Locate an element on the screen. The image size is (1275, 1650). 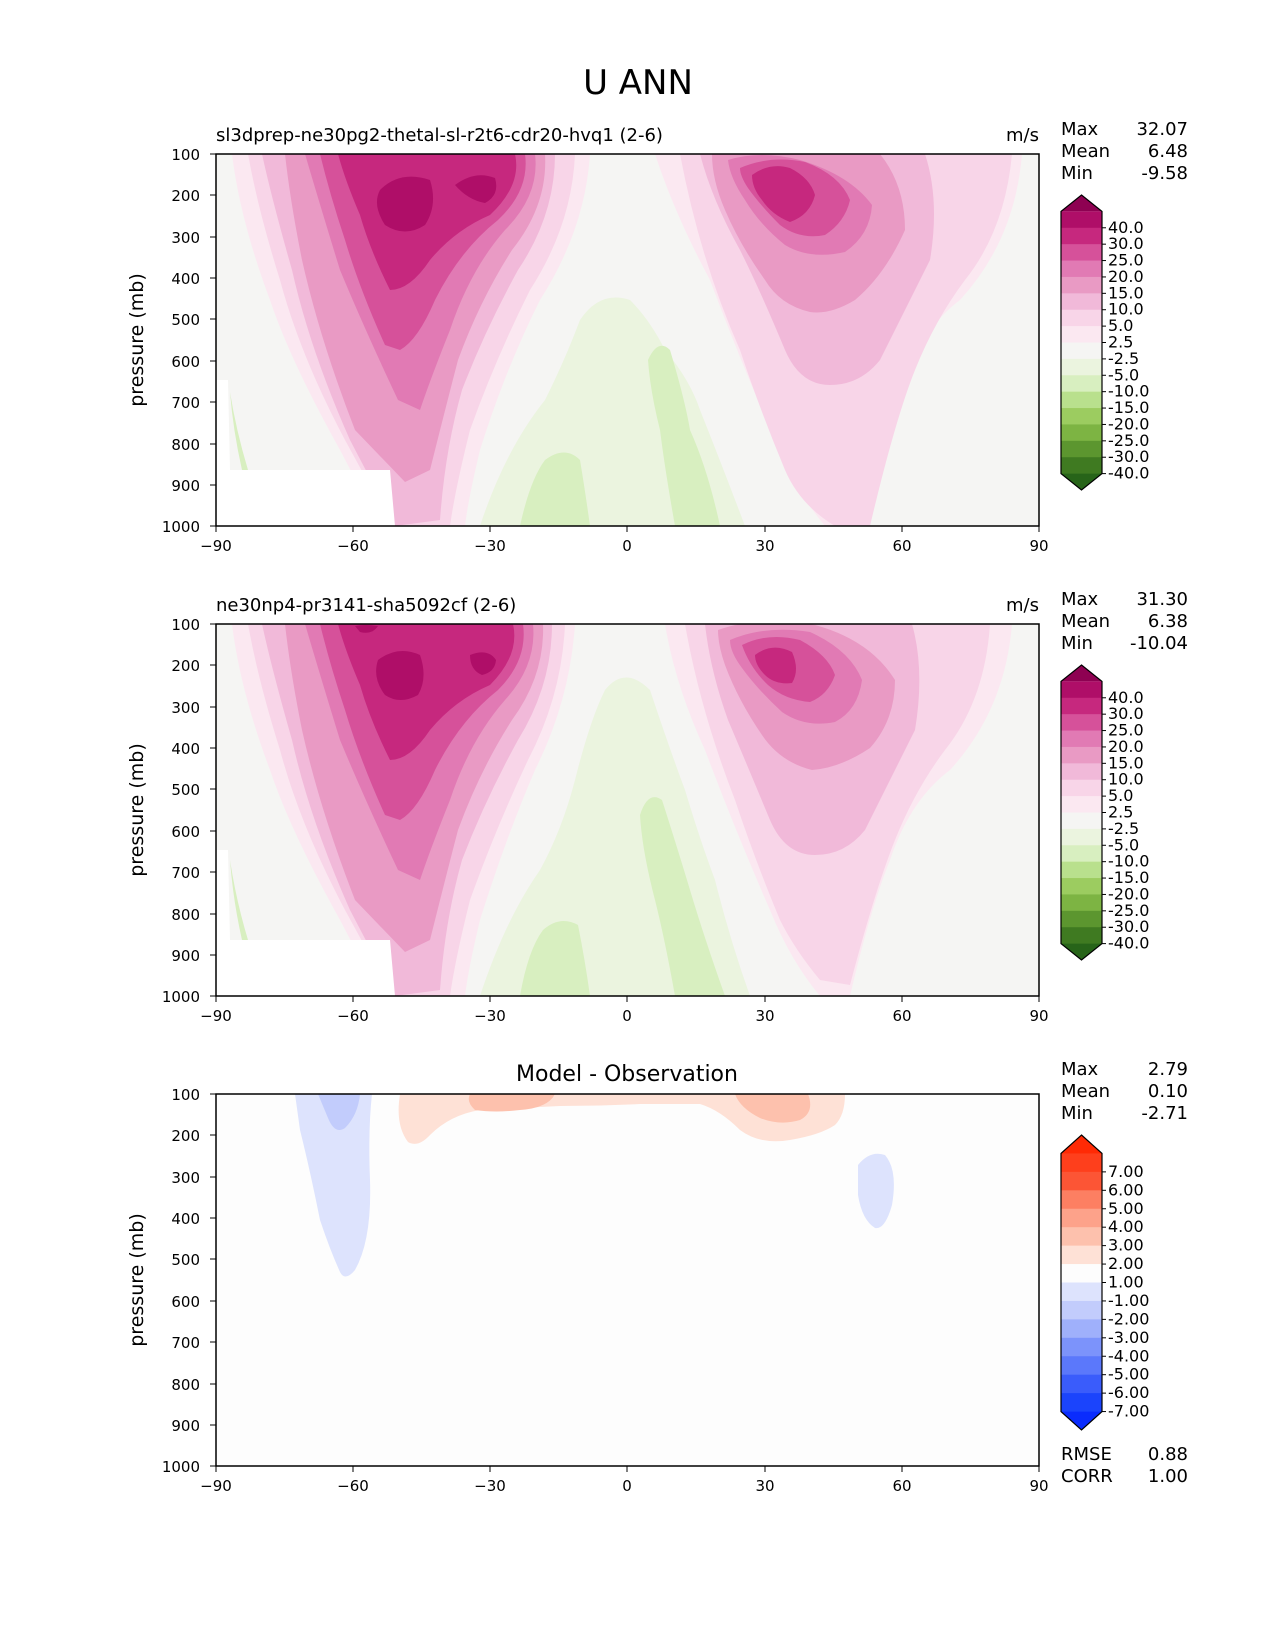
colorbar-tick-label: 15.0 is located at coordinates (1126, 762).